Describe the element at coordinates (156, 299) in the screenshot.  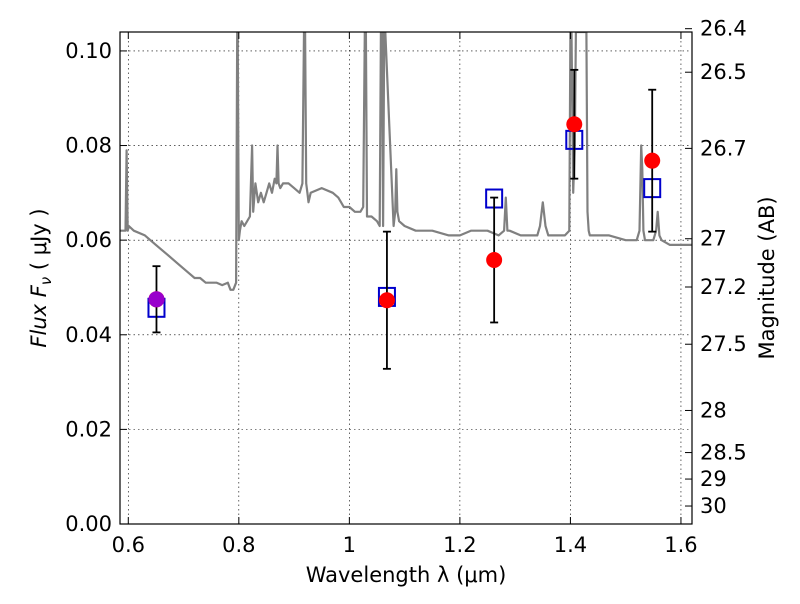
I see `overlap-point` at that location.